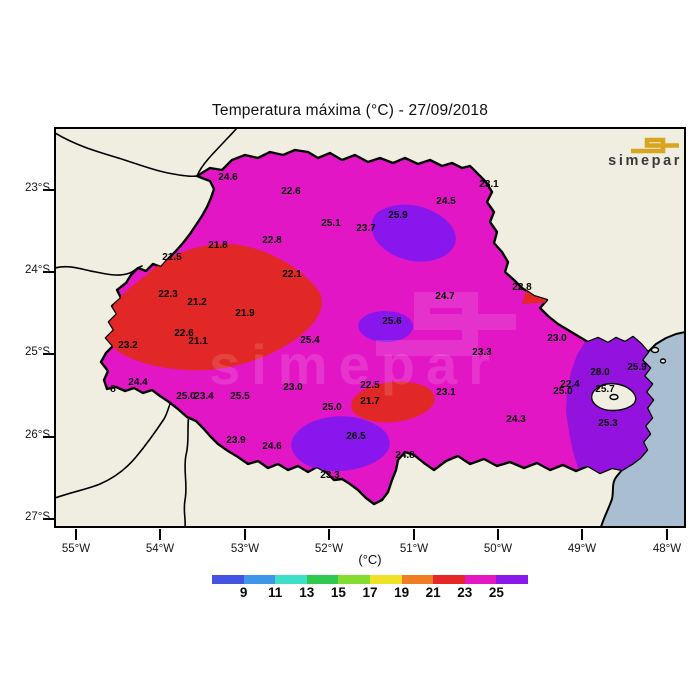 This screenshot has height=700, width=700. Describe the element at coordinates (76, 549) in the screenshot. I see `lon-tick-label: 55°W` at that location.